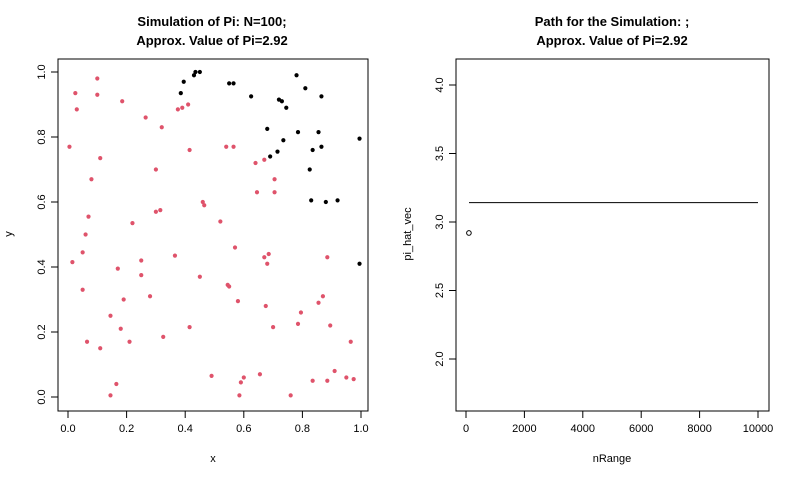 This screenshot has width=800, height=485. Describe the element at coordinates (360, 429) in the screenshot. I see `scatter-x-tick-label: 1.0` at that location.